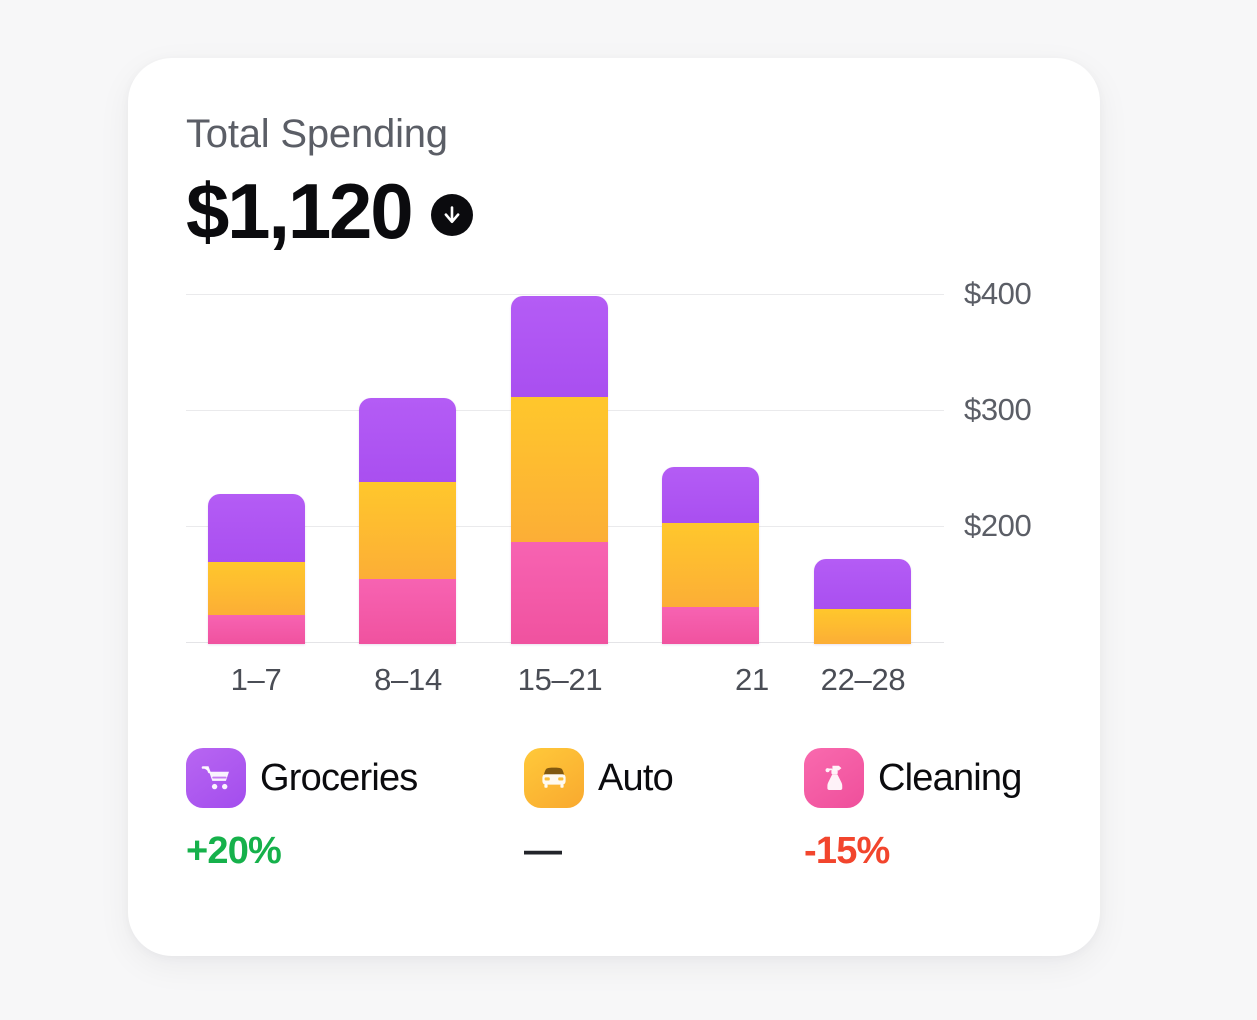  I want to click on xaxis-labels: 1–7 8–14 15–21 21 22–28, so click(565, 683).